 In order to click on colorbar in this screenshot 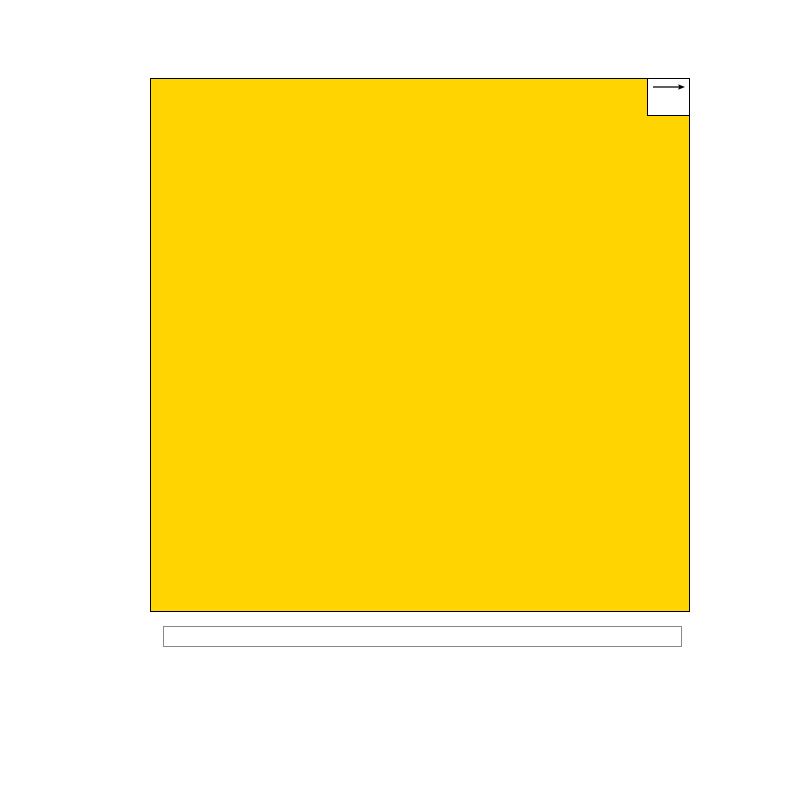, I will do `click(422, 636)`.